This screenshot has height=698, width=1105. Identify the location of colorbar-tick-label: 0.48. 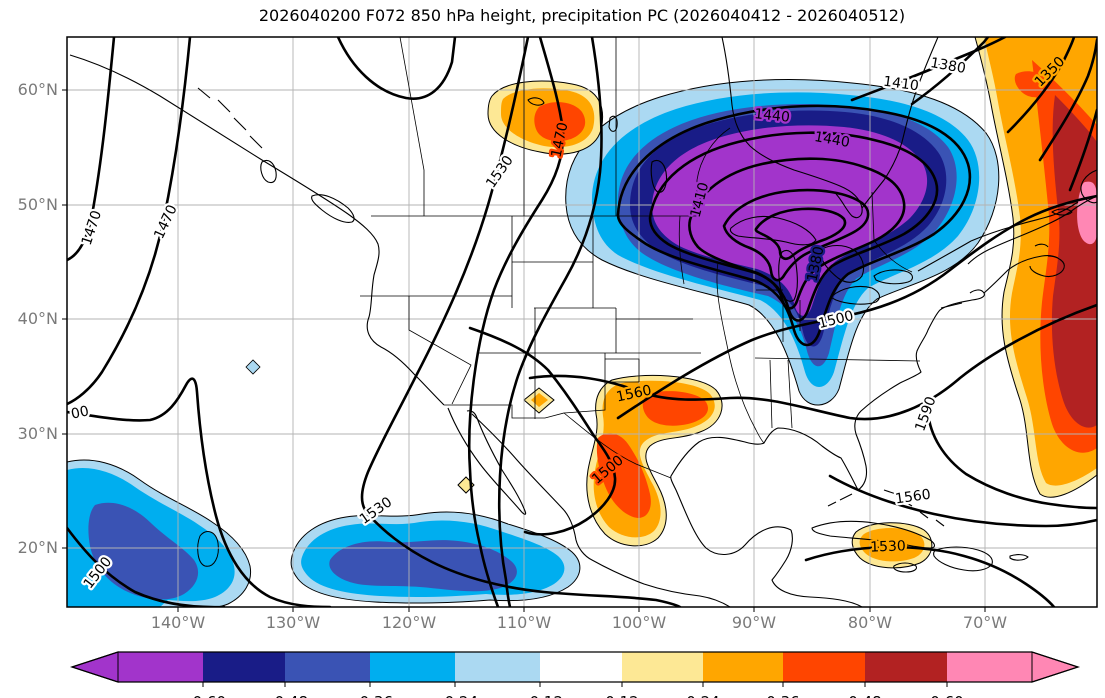
(864, 695).